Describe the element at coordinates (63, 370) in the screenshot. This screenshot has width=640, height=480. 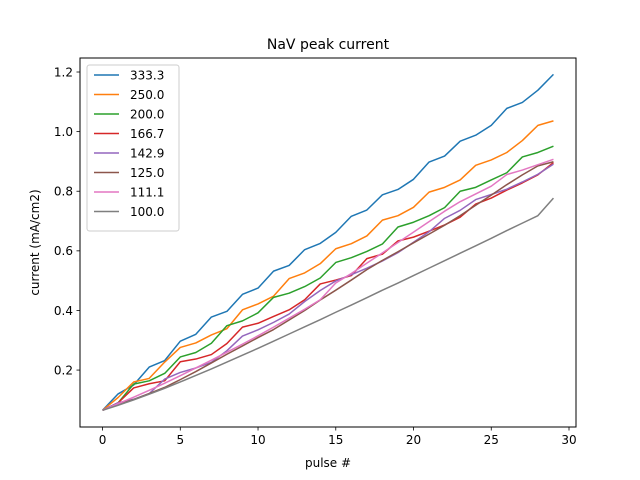
I see `y-tick-label: 0.2` at that location.